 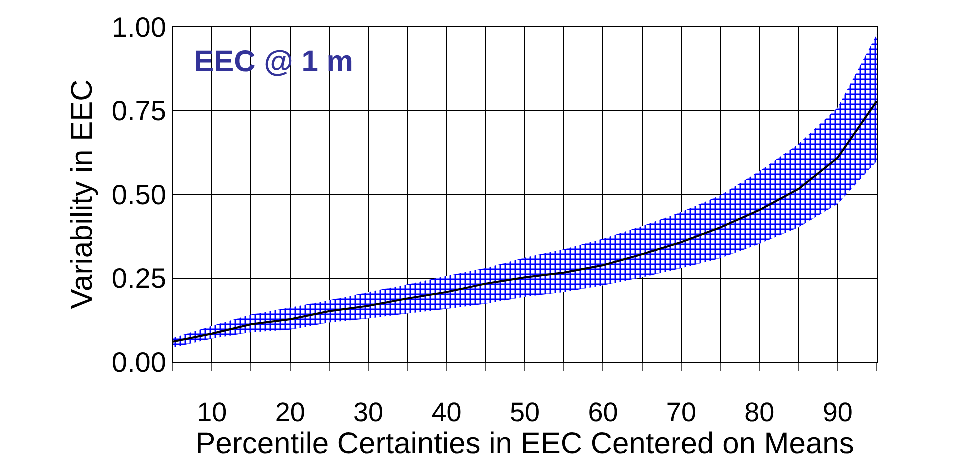 What do you see at coordinates (837, 412) in the screenshot?
I see `x-tick-label: 90` at bounding box center [837, 412].